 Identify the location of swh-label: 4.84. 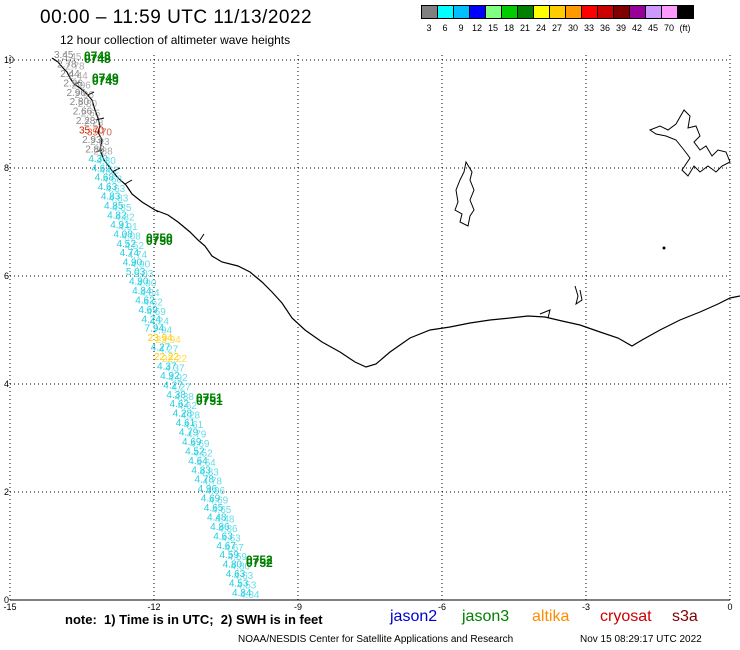
(142, 291).